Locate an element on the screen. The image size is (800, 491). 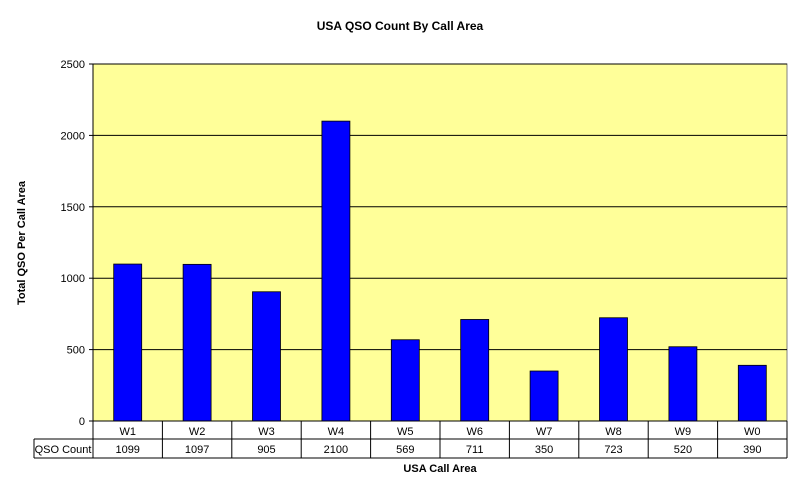
x-axis-label: USA Call Area is located at coordinates (440, 469).